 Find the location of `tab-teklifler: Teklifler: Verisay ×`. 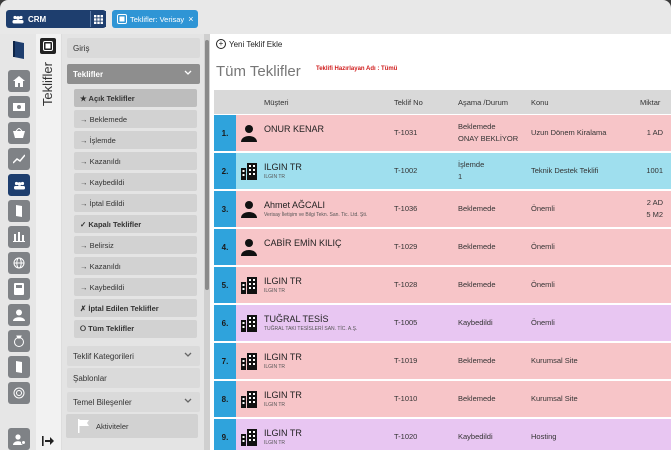

tab-teklifler: Teklifler: Verisay × is located at coordinates (155, 19).